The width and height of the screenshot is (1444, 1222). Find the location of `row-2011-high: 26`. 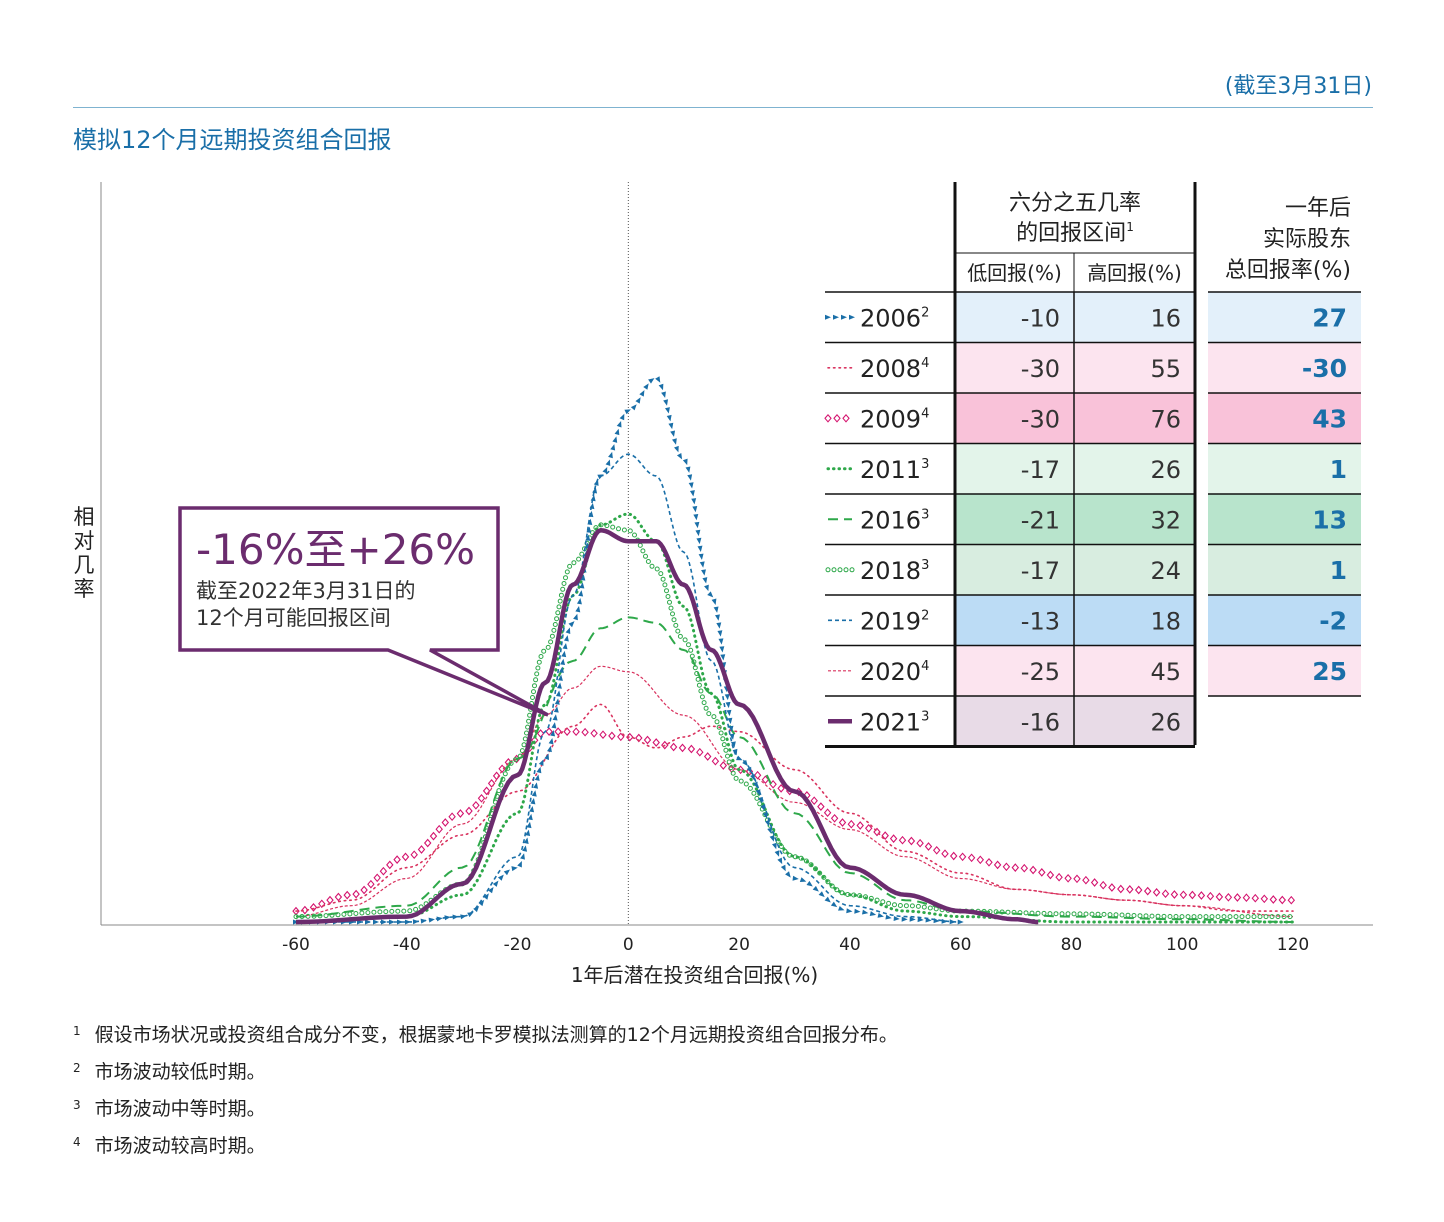

row-2011-high: 26 is located at coordinates (1165, 470).